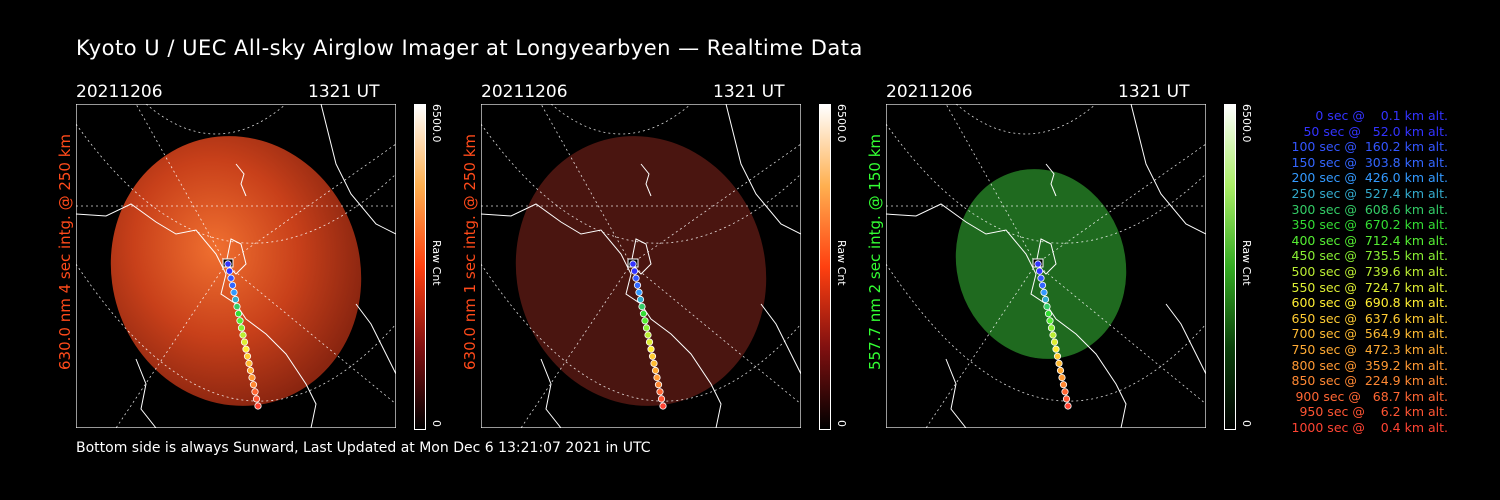 This screenshot has width=1500, height=500. What do you see at coordinates (1369, 162) in the screenshot?
I see `legend-row: 150 sec @ 303.8 km alt.` at bounding box center [1369, 162].